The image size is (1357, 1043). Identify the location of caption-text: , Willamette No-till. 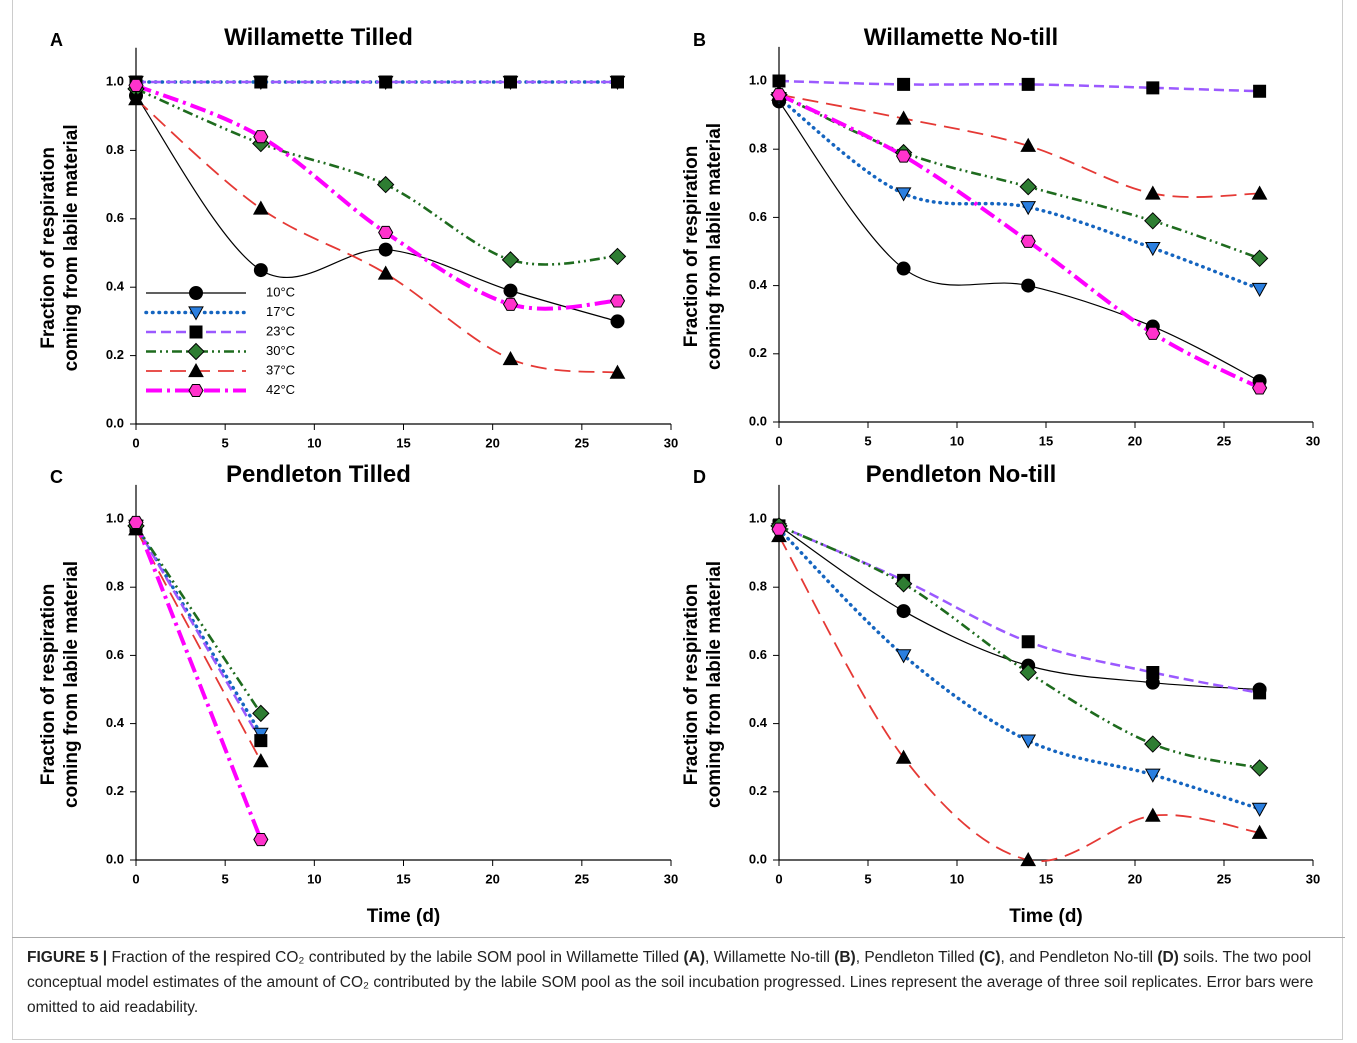
(770, 957).